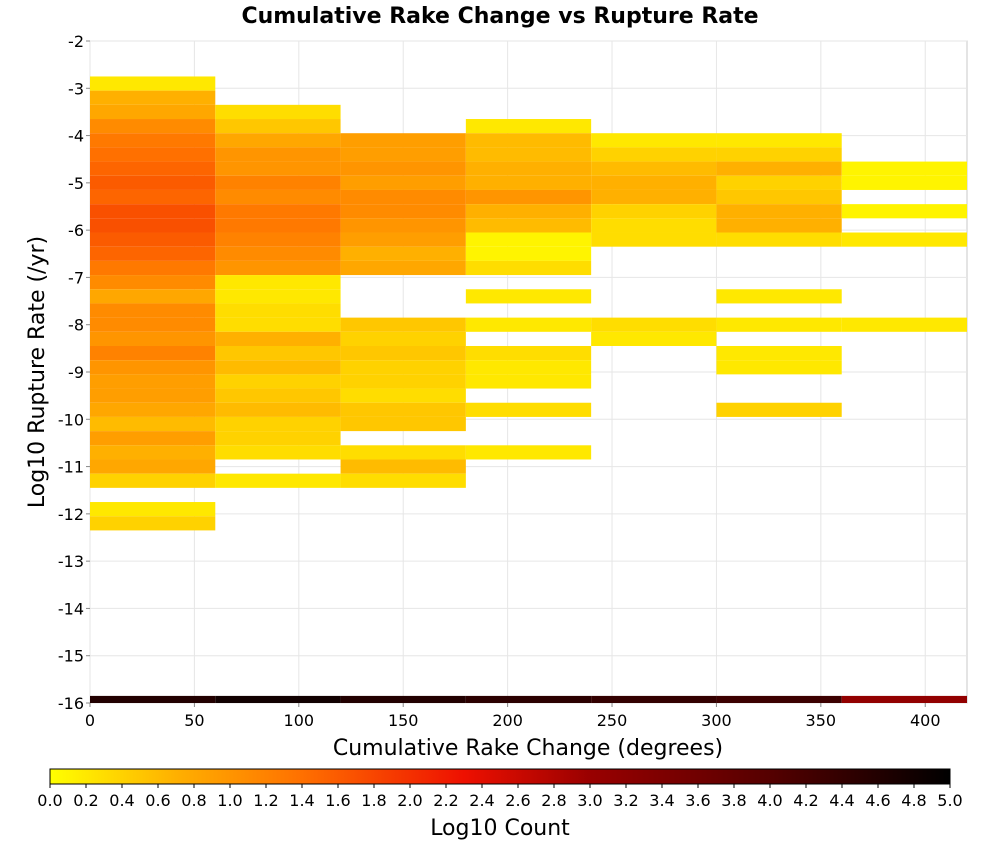 The height and width of the screenshot is (854, 1000). I want to click on colorbar-tick-label: 3.6, so click(697, 800).